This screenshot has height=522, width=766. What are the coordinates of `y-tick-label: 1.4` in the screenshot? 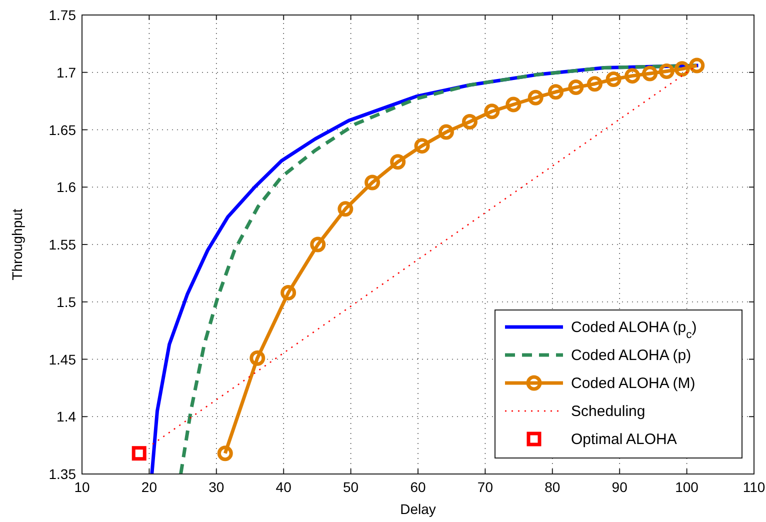 It's located at (66, 416).